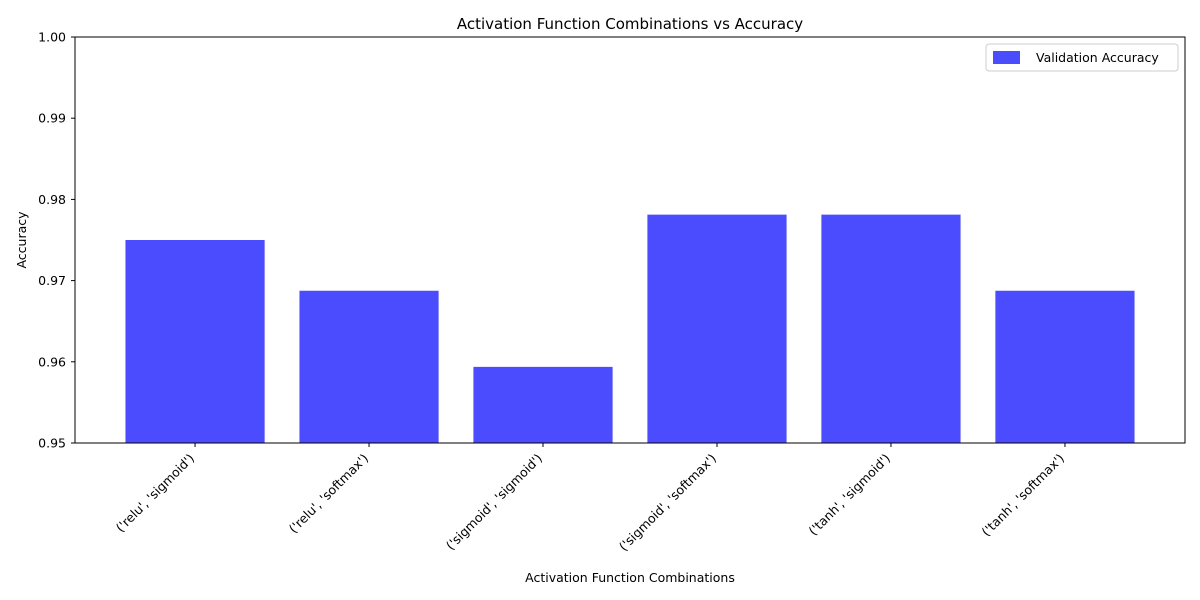 The image size is (1200, 600). I want to click on y-axis: 0.95 0.96 0.97 0.98 0.99 1.00, so click(56, 240).